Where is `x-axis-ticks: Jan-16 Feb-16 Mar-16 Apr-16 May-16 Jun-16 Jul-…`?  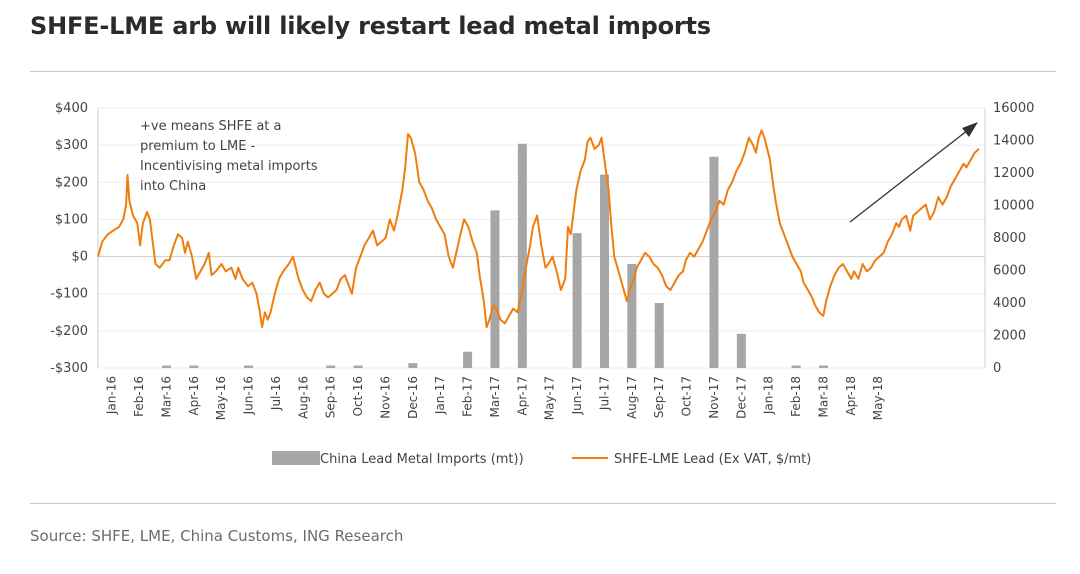 x-axis-ticks: Jan-16 Feb-16 Mar-16 Apr-16 May-16 Jun-16 Jul-… is located at coordinates (495, 398).